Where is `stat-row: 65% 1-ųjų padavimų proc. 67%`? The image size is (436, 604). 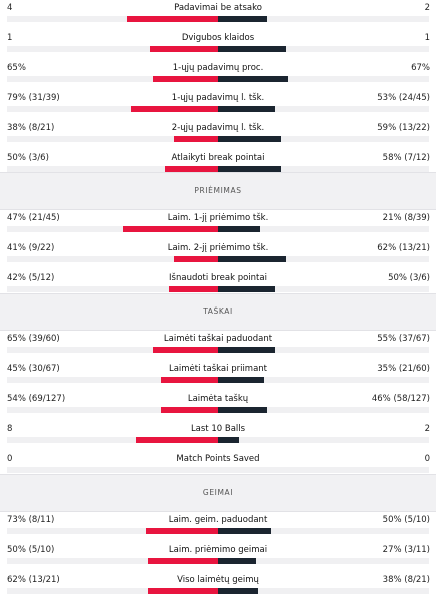
stat-row: 65% 1-ųjų padavimų proc. 67% is located at coordinates (218, 77).